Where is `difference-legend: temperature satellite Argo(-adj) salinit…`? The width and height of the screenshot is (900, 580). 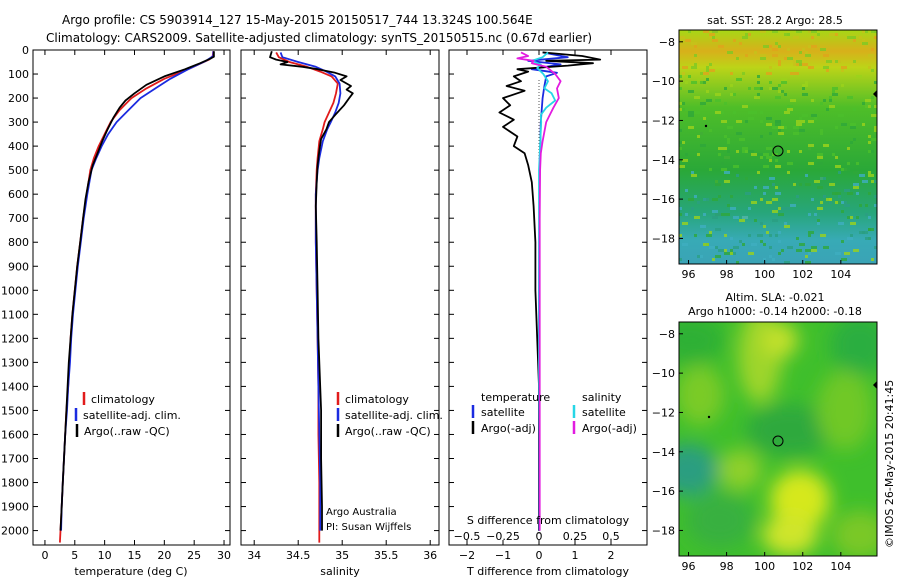 difference-legend: temperature satellite Argo(-adj) salinit… is located at coordinates (554, 413).